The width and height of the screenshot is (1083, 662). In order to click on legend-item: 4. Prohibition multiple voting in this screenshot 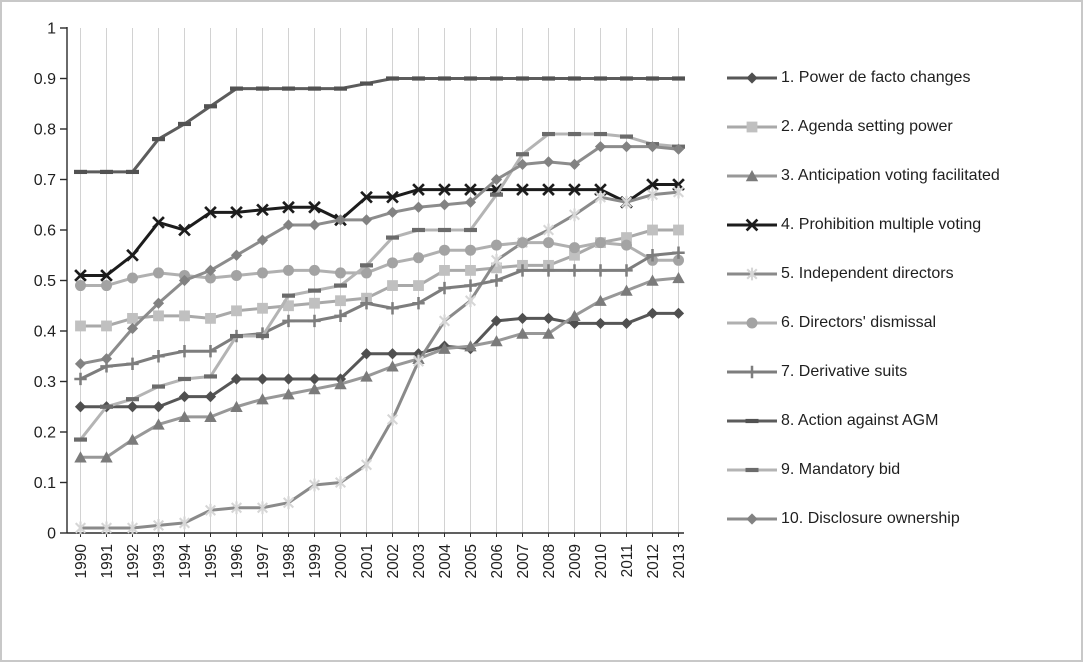, I will do `click(853, 225)`.